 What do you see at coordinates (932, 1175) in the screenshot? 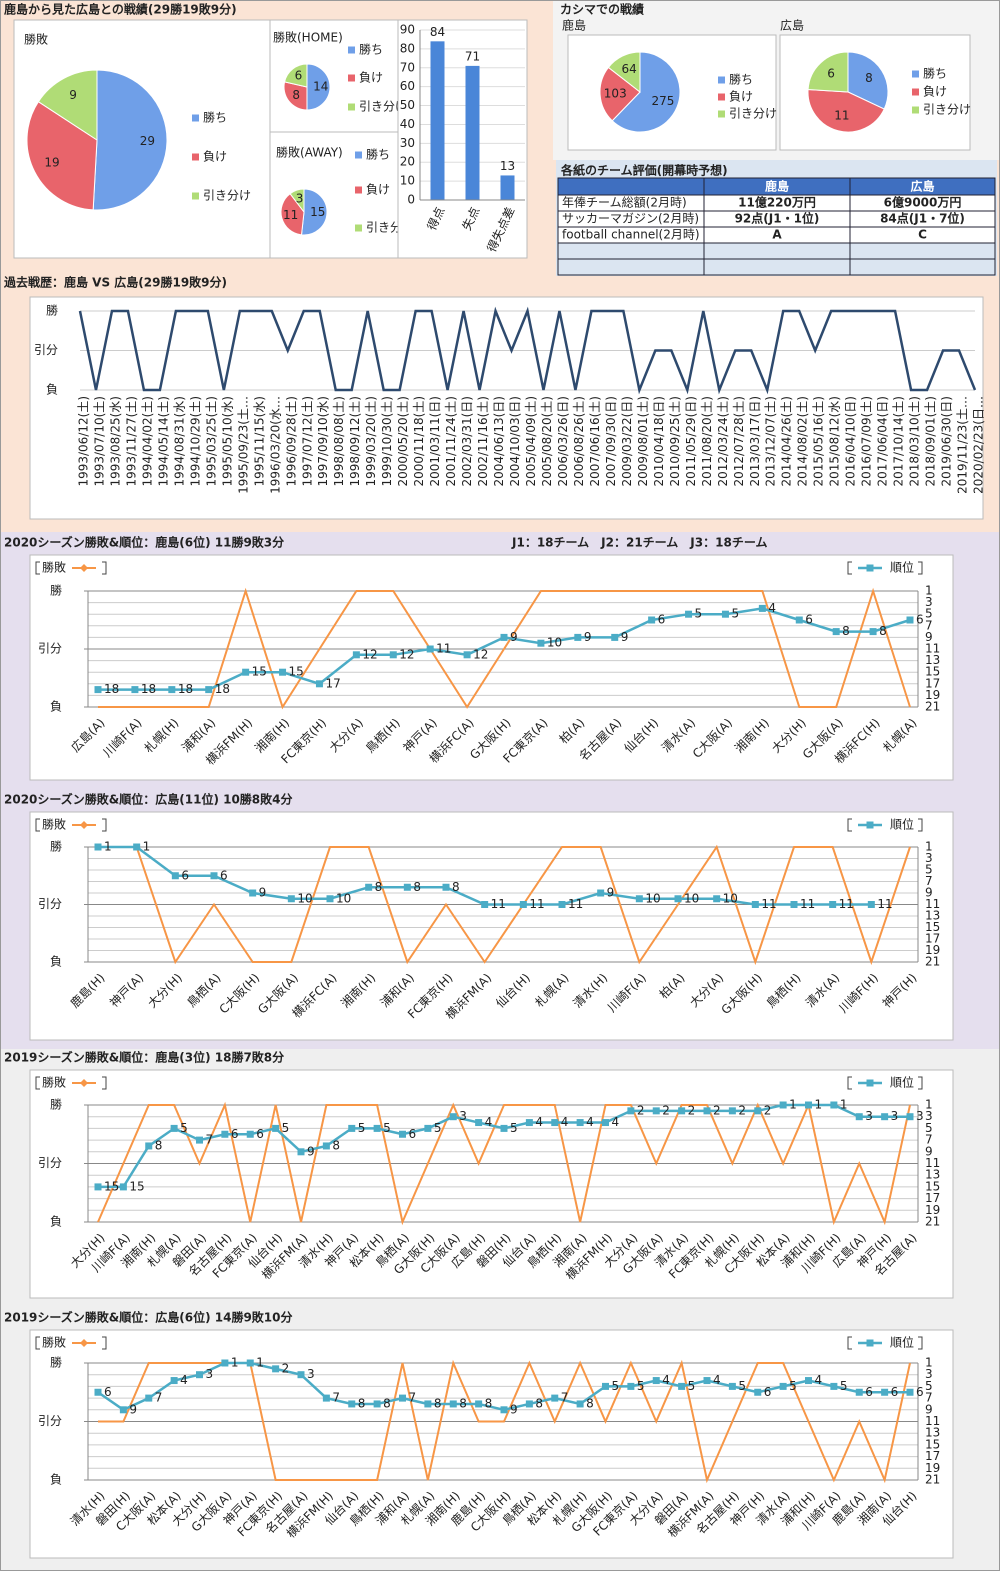
I see `y2-tick-label: 13` at bounding box center [932, 1175].